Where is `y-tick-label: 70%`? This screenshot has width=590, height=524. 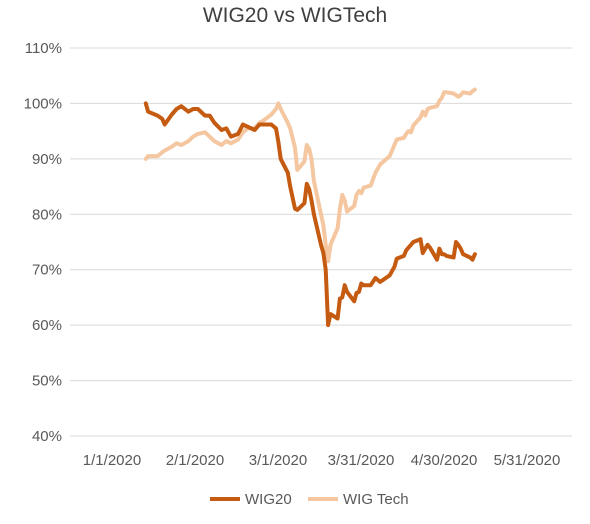
y-tick-label: 70% is located at coordinates (47, 270).